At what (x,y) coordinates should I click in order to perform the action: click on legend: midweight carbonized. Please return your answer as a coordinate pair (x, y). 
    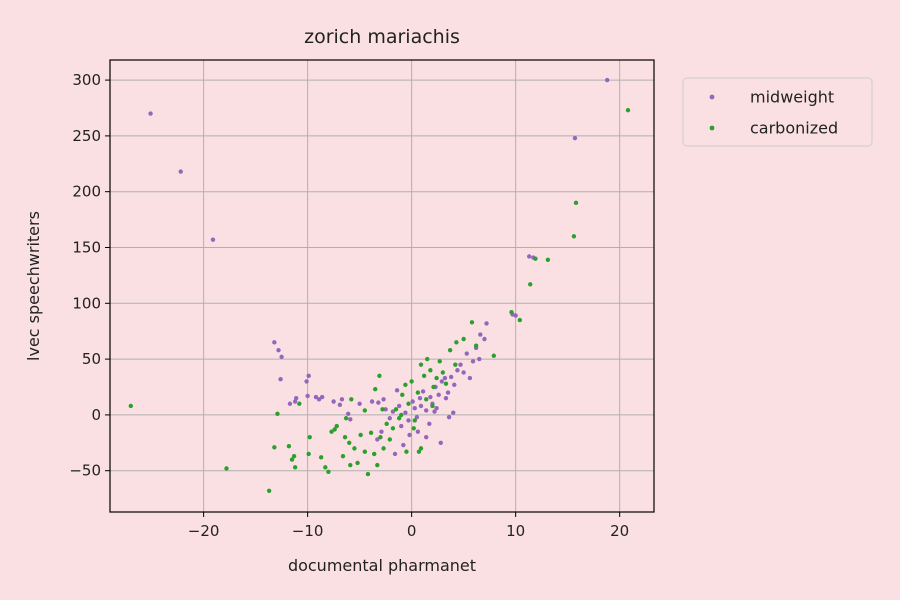
    Looking at the image, I should click on (777, 112).